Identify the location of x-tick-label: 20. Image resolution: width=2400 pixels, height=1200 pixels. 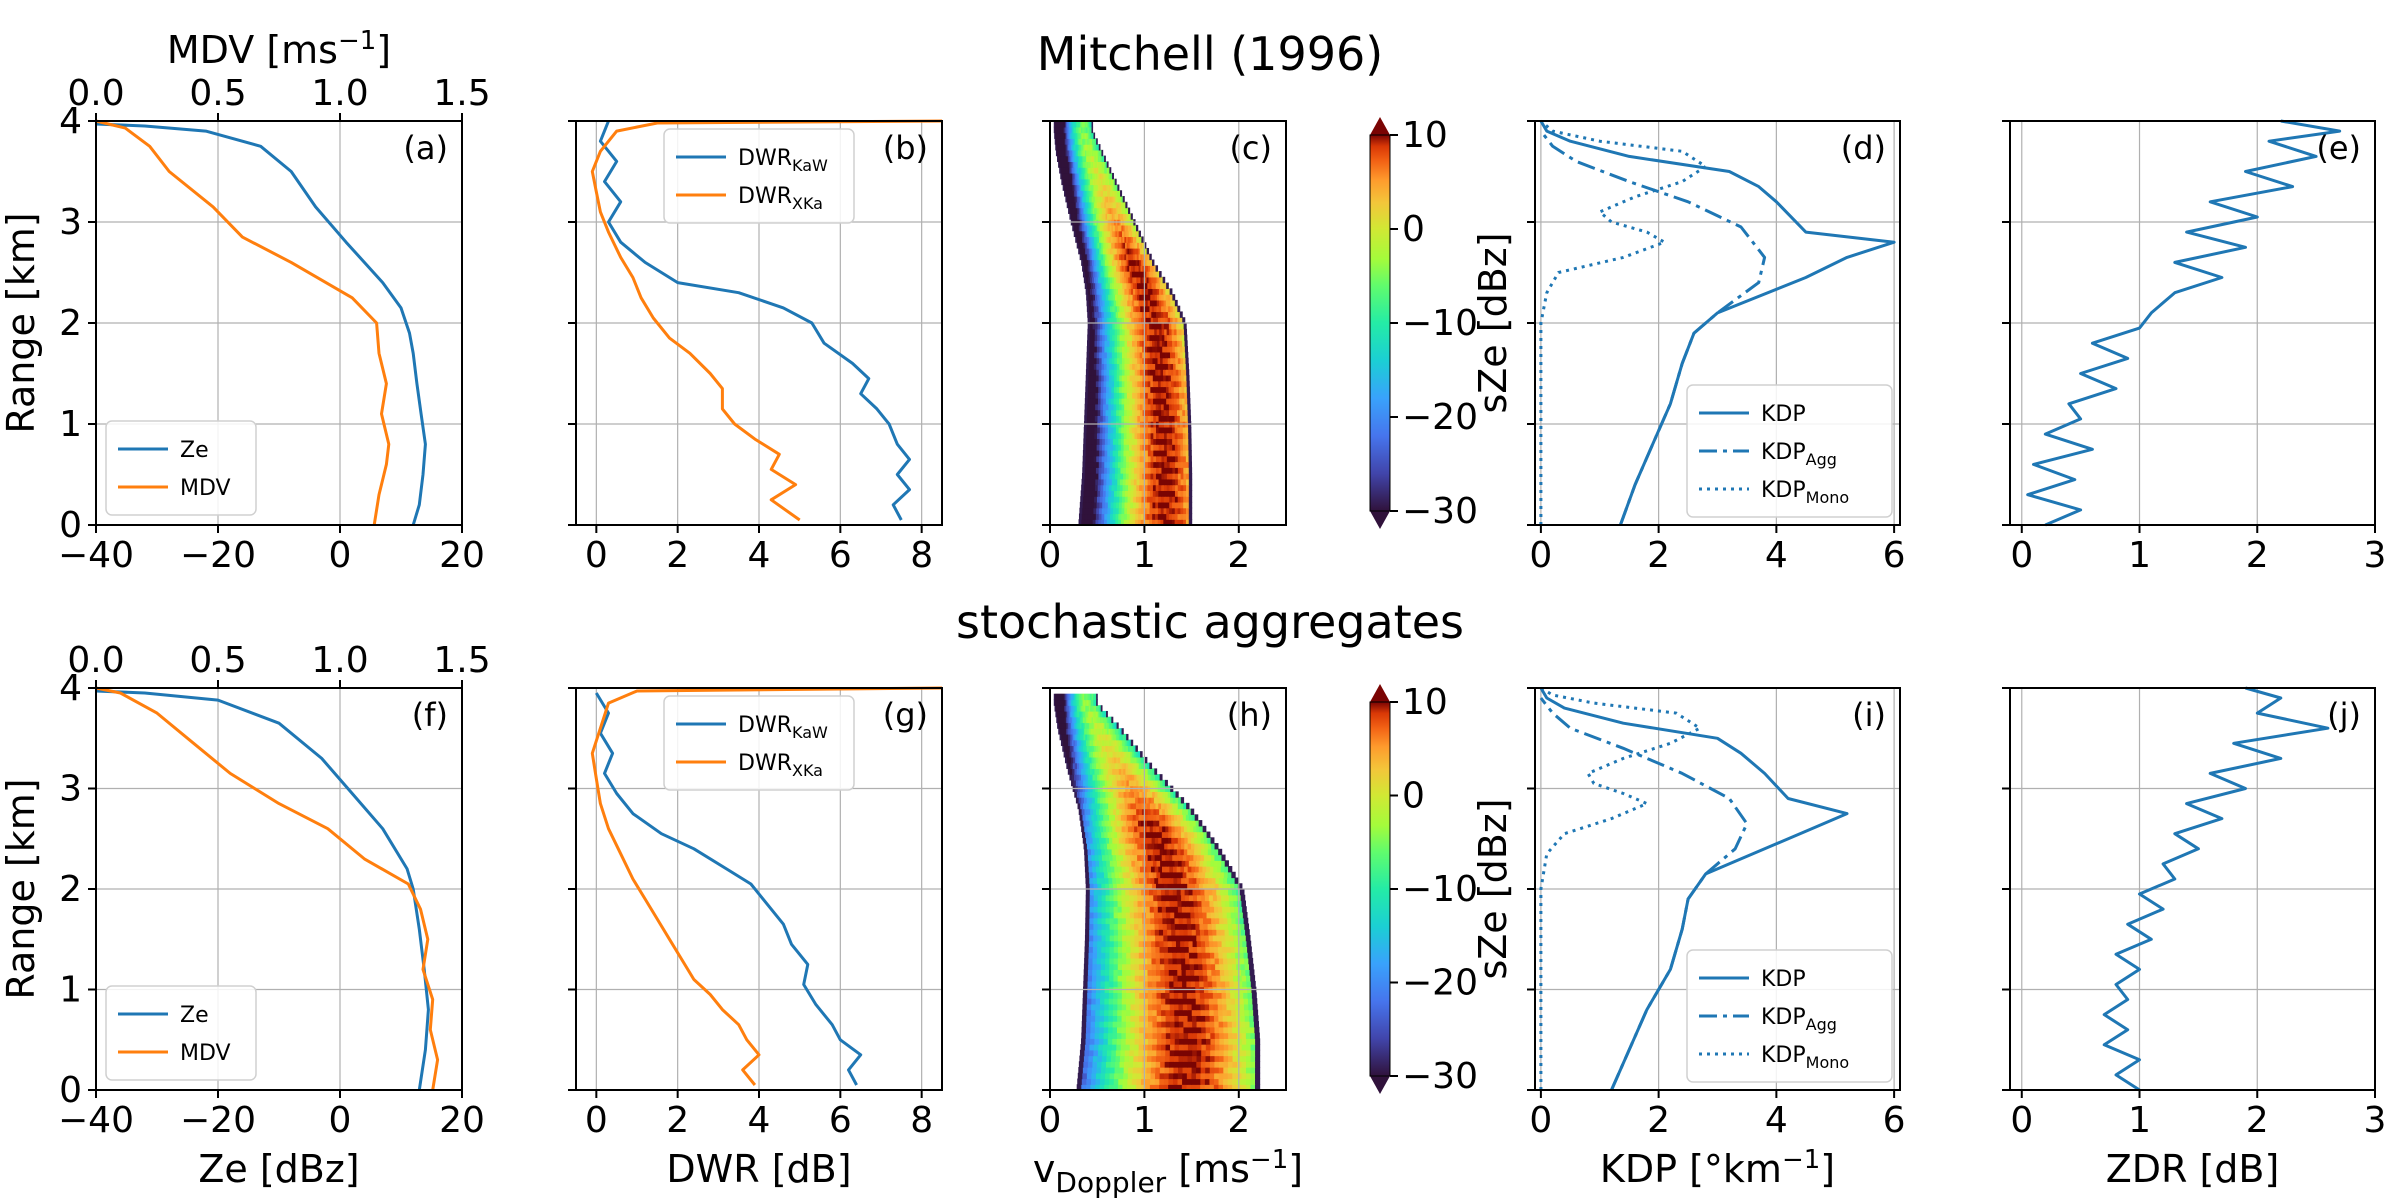
(462, 555).